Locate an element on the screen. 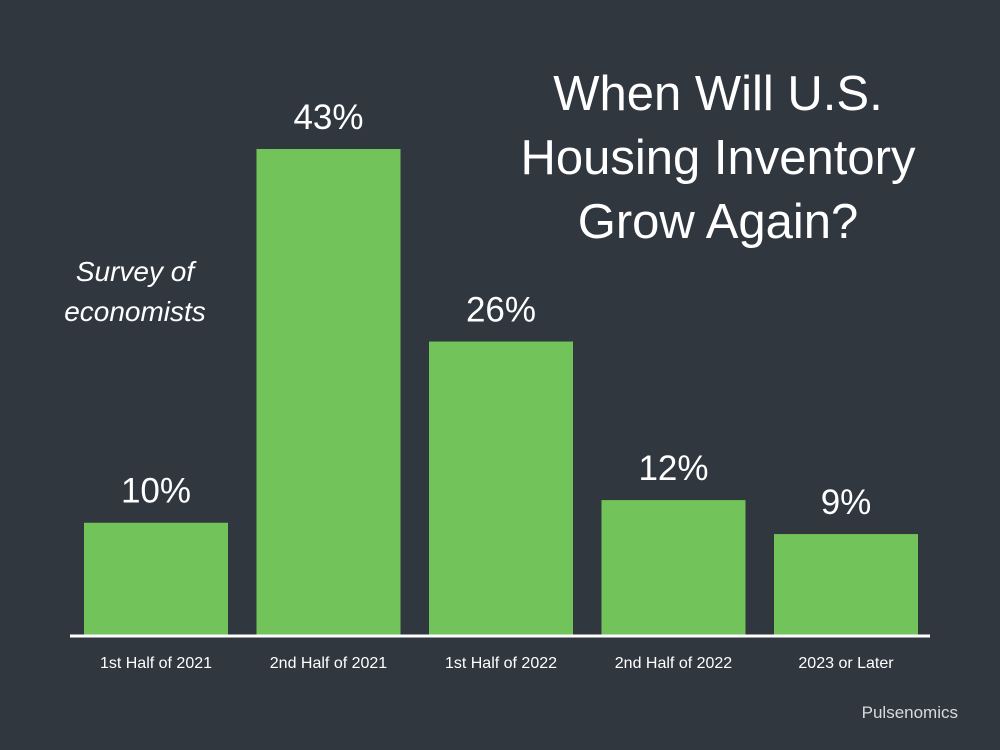  survey-annotation: Survey of economists is located at coordinates (135, 292).